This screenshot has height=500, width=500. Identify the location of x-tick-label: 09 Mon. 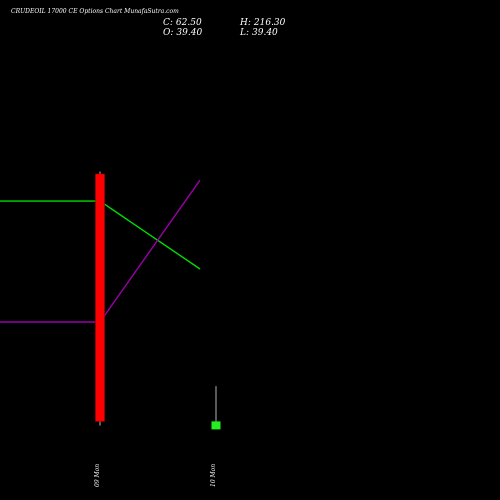
(97, 475).